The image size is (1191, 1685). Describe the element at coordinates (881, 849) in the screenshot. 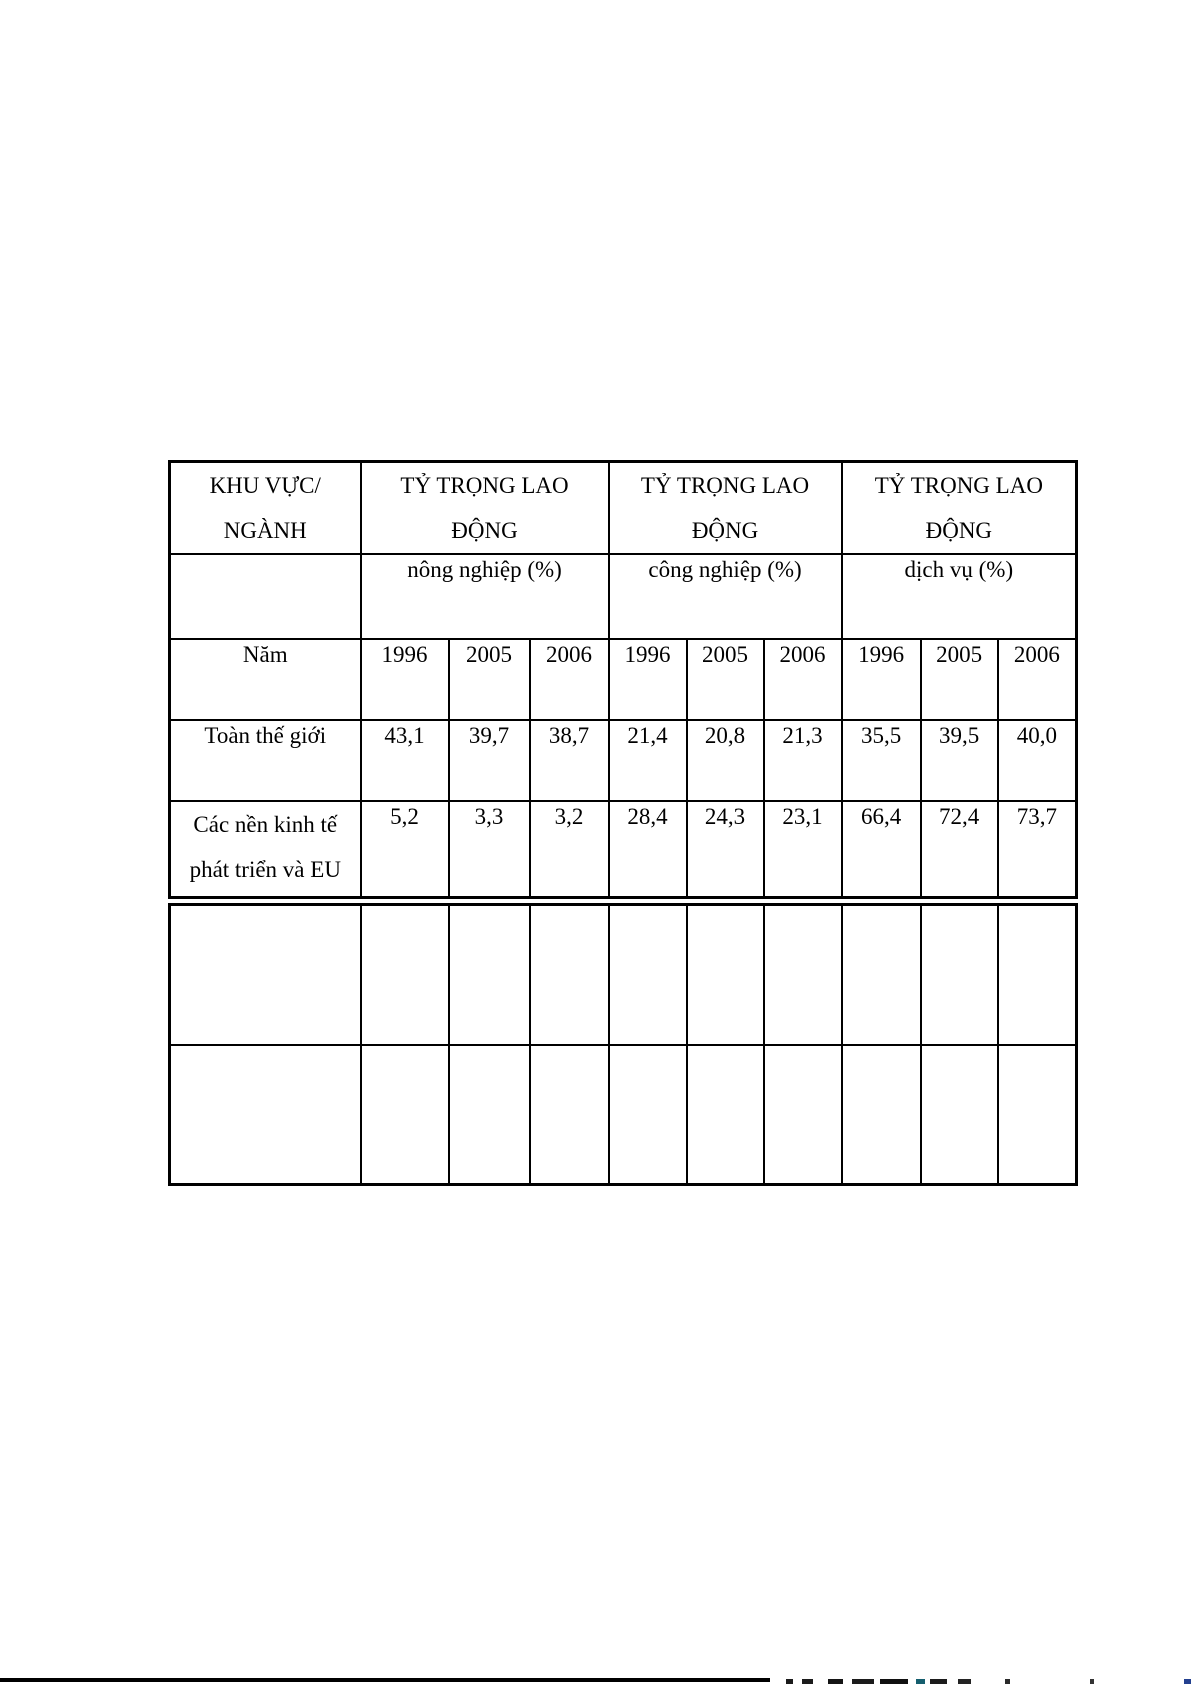

I see `value-cell: 66,4` at that location.